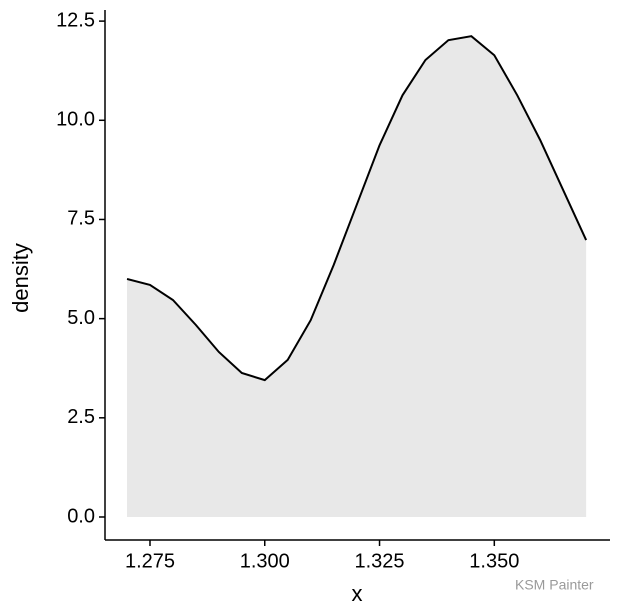  Describe the element at coordinates (357, 593) in the screenshot. I see `x-axis-title: x` at that location.